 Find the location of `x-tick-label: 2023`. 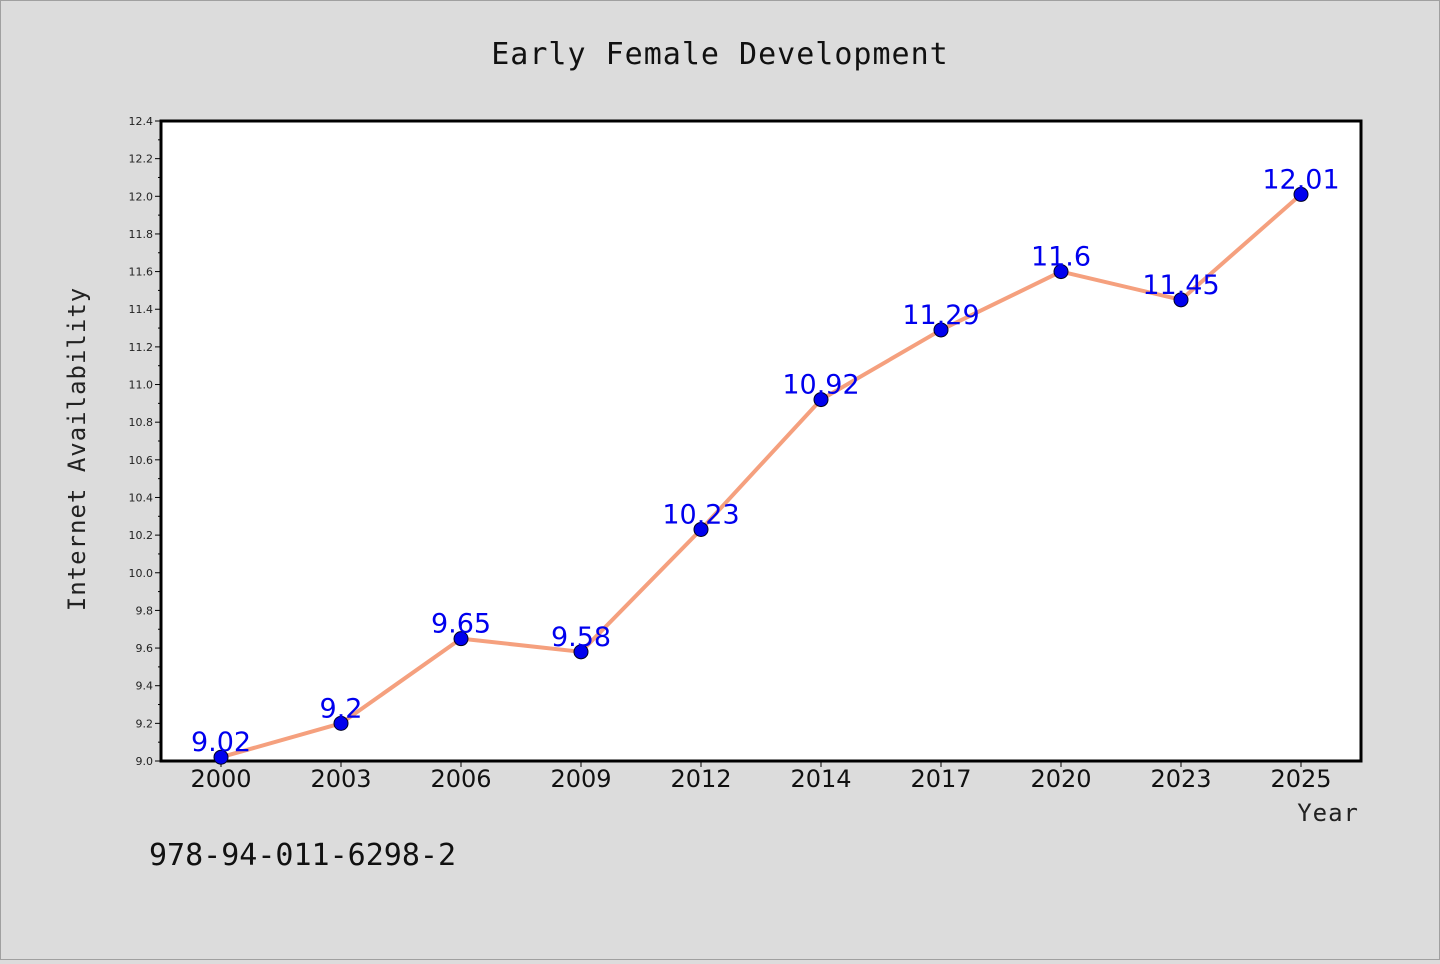

x-tick-label: 2023 is located at coordinates (1180, 779).